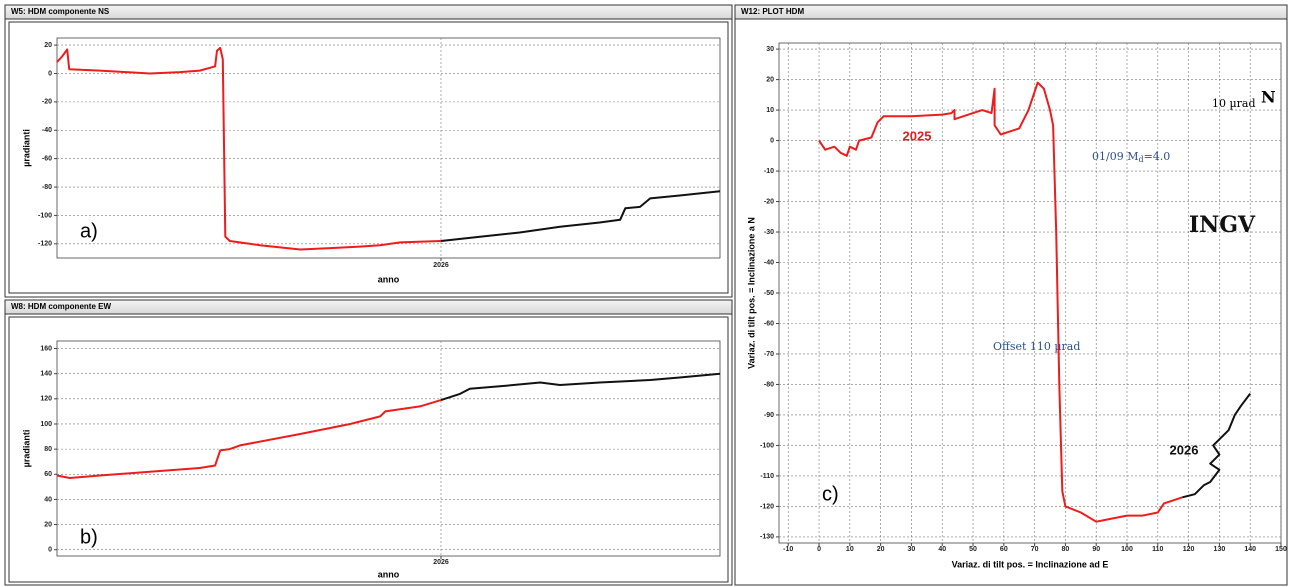 The width and height of the screenshot is (1290, 587). Describe the element at coordinates (819, 549) in the screenshot. I see `x-tick-label: 0` at that location.